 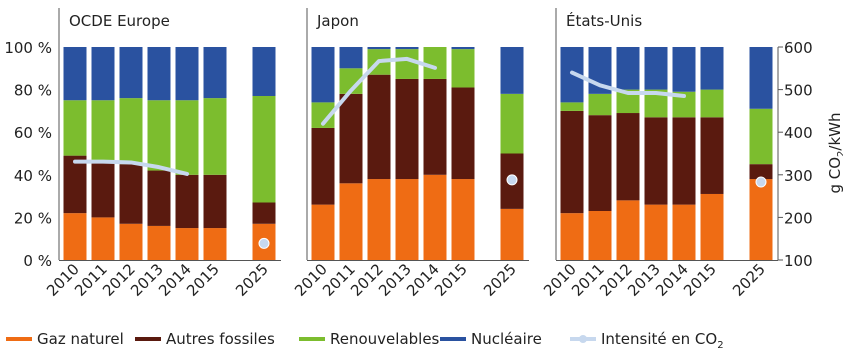 I want to click on legend-label-intensity: Intensité en CO2, so click(x=662, y=340).